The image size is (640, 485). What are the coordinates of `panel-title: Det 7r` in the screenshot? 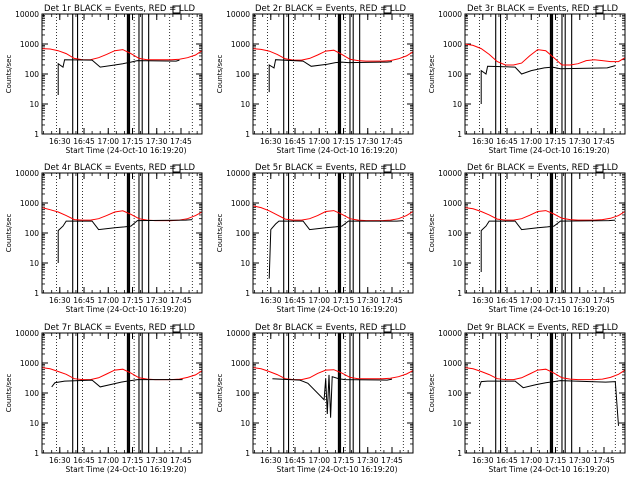 It's located at (57, 328).